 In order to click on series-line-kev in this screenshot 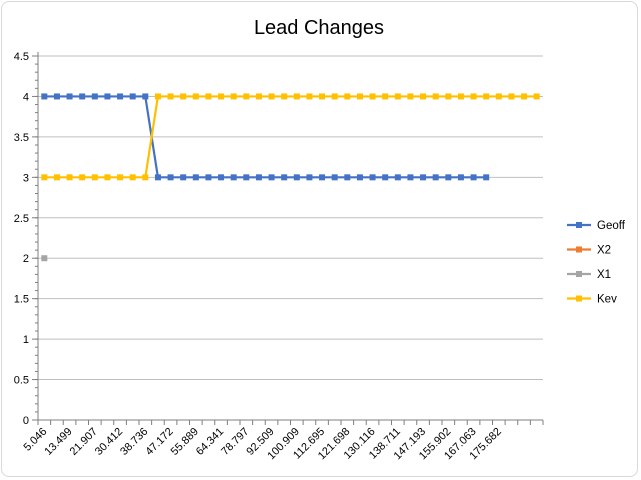, I will do `click(290, 137)`.